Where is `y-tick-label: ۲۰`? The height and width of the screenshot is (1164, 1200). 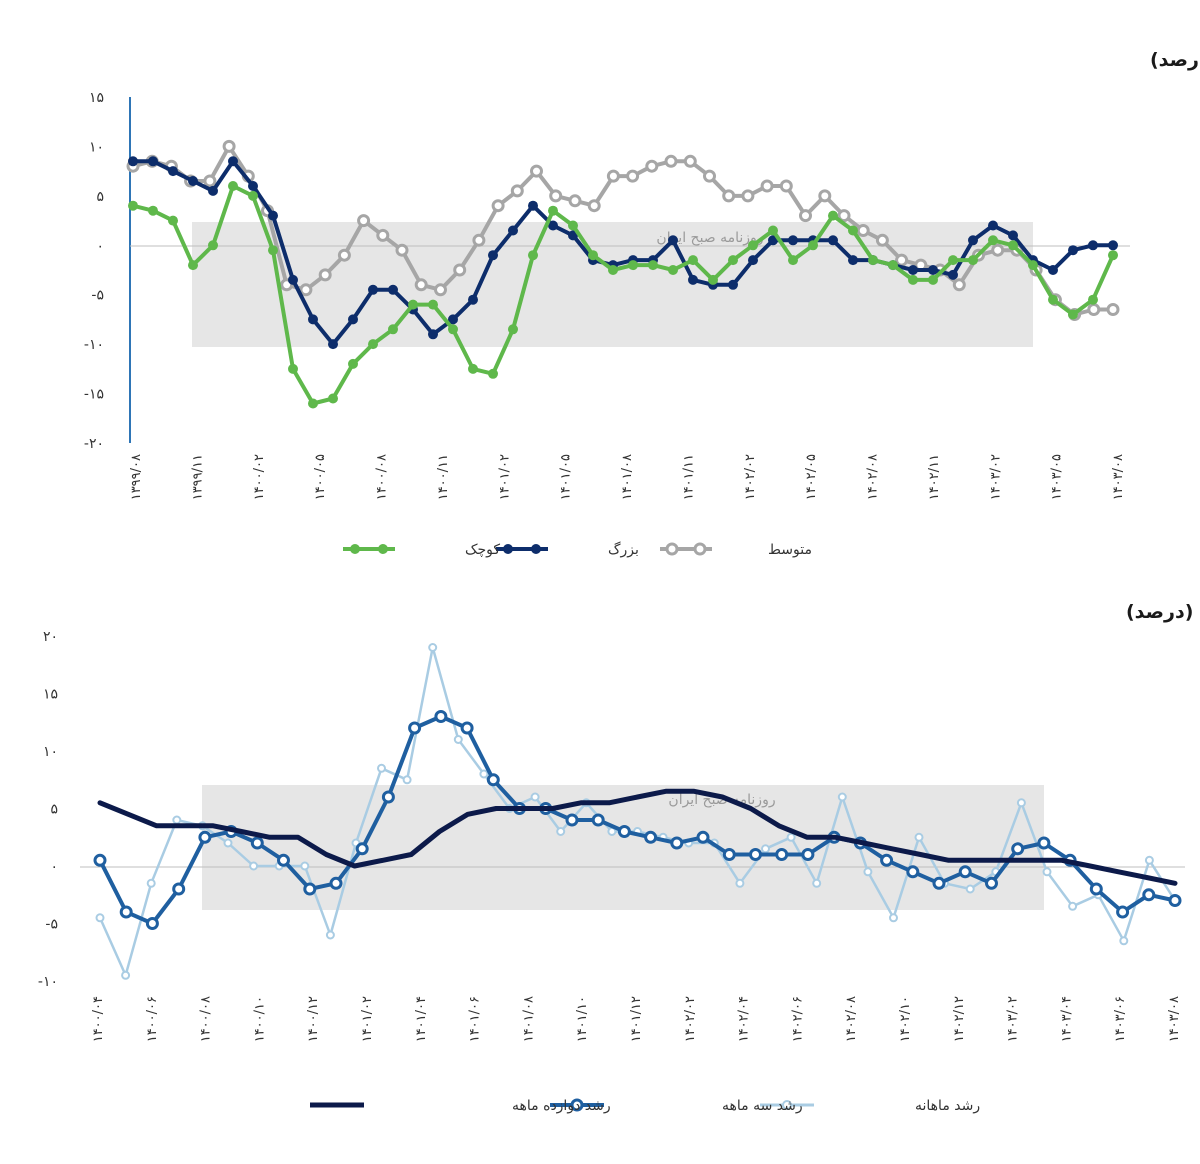 y-tick-label: ۲۰ is located at coordinates (50, 637).